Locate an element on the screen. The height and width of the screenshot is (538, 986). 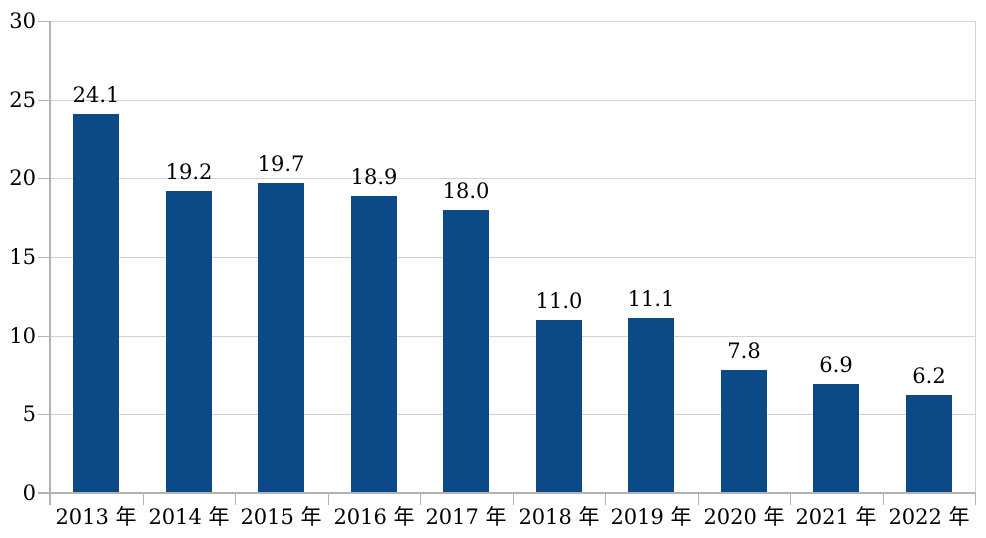
bar-value-label: 11.0 is located at coordinates (559, 301).